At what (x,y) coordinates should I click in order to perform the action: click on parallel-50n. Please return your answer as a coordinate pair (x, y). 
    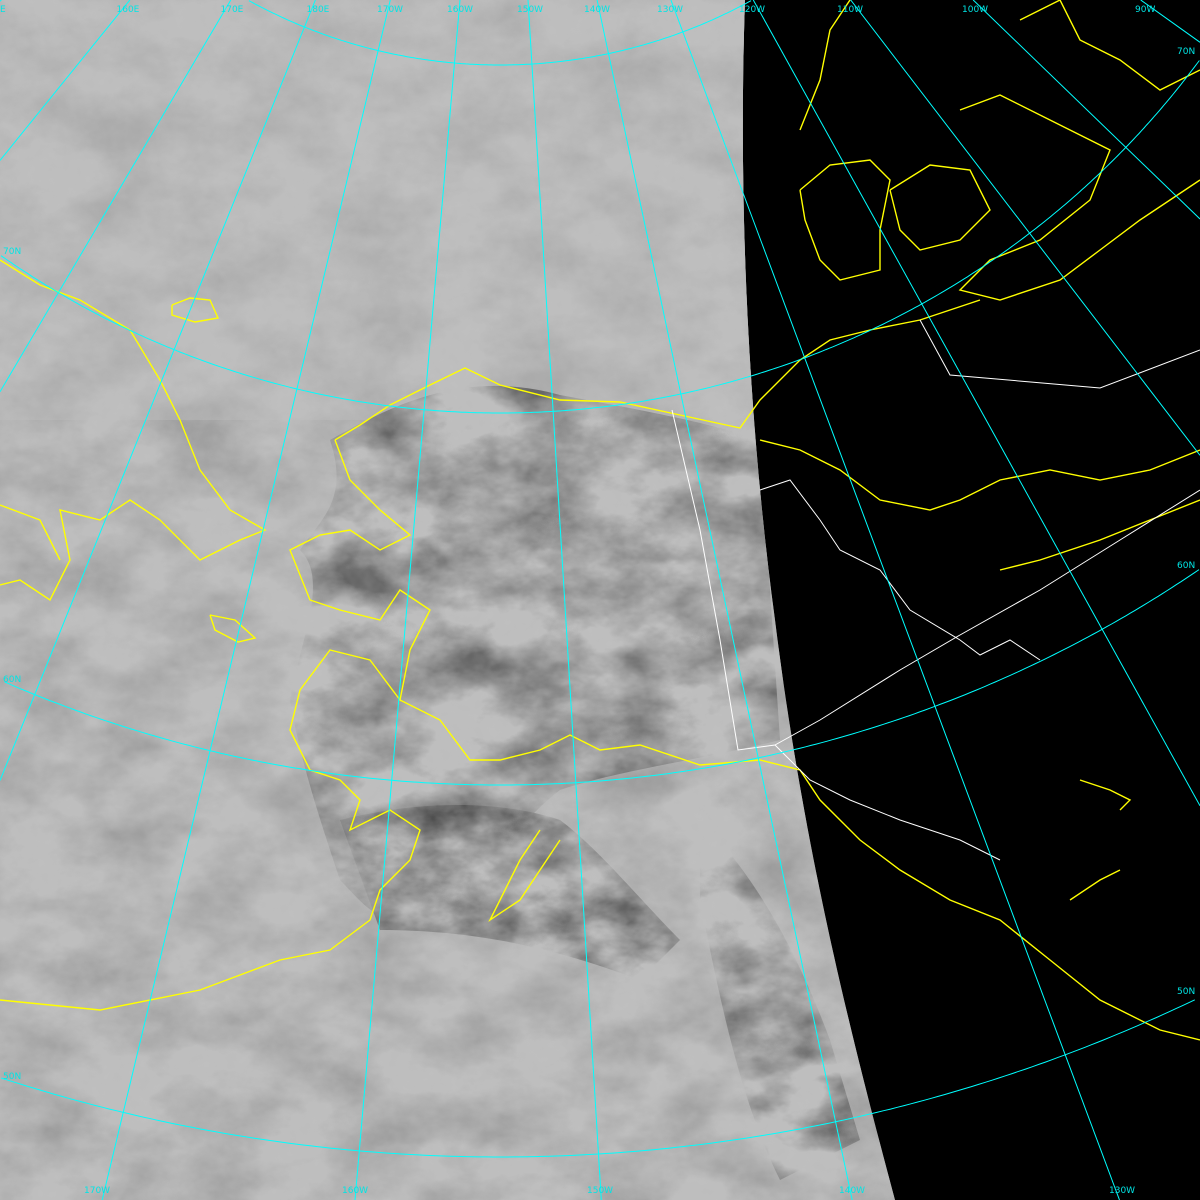
    Looking at the image, I should click on (598, 1078).